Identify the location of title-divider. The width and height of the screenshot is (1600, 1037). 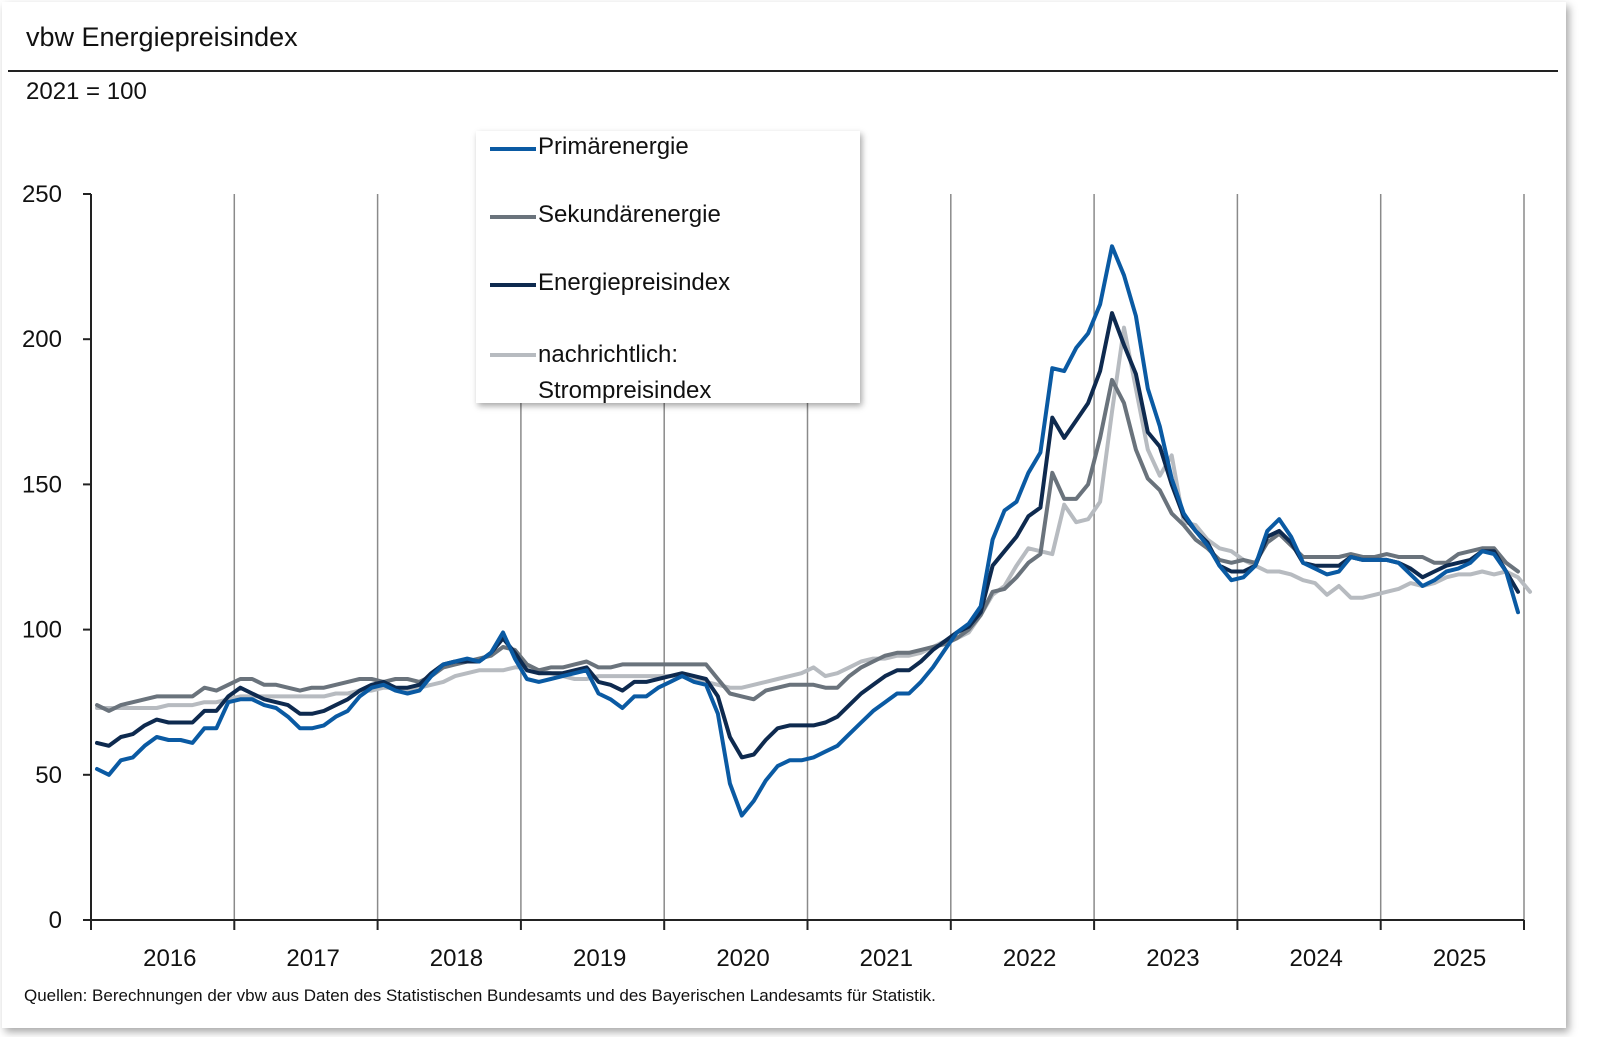
(783, 71).